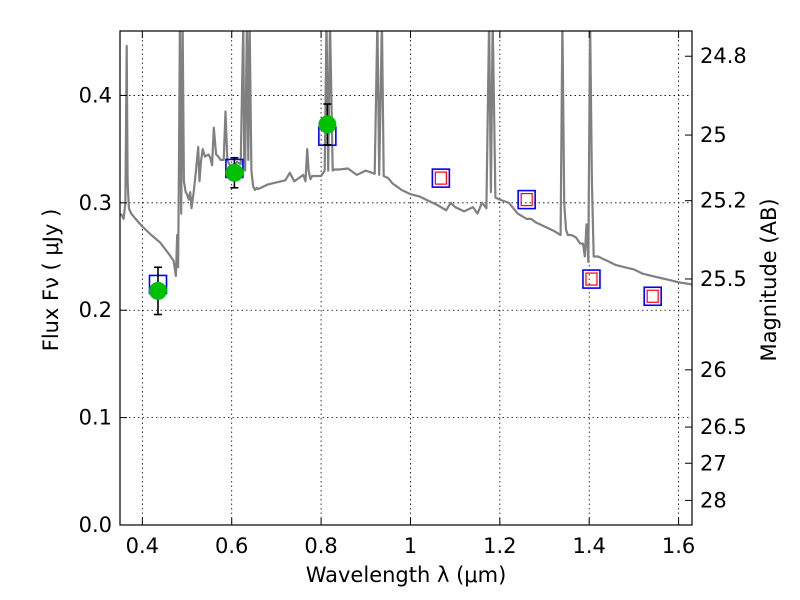  Describe the element at coordinates (142, 546) in the screenshot. I see `x-tick-label: 0.4` at that location.